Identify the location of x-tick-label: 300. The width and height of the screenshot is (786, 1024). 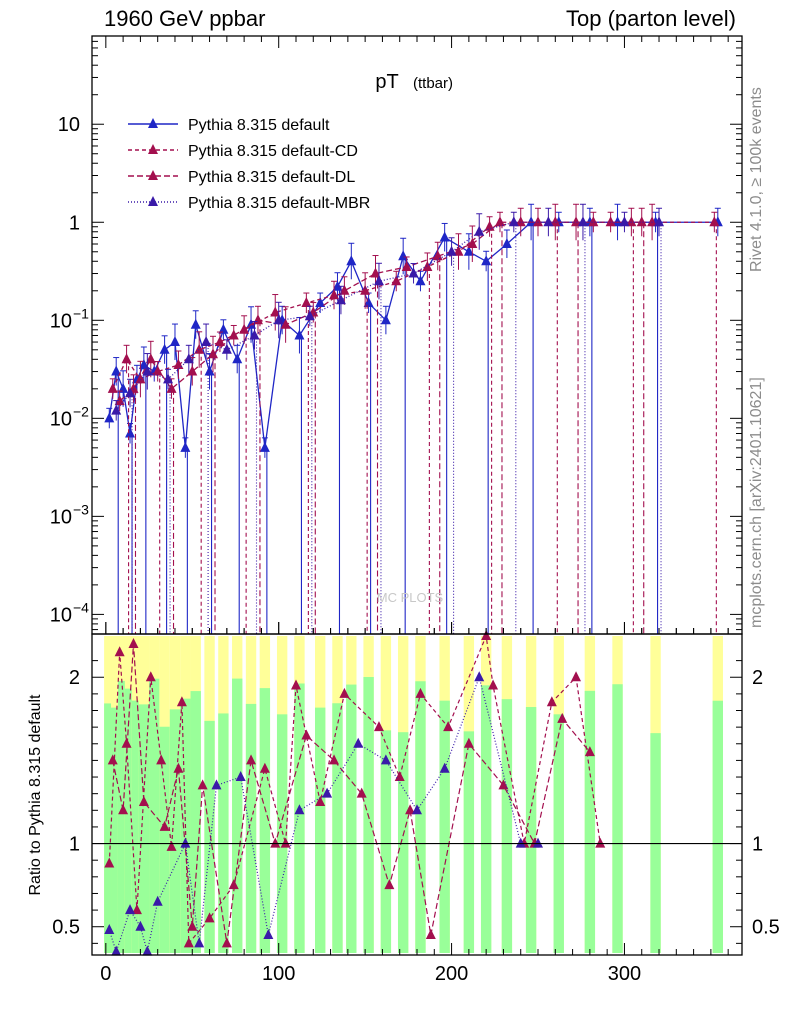
(624, 974).